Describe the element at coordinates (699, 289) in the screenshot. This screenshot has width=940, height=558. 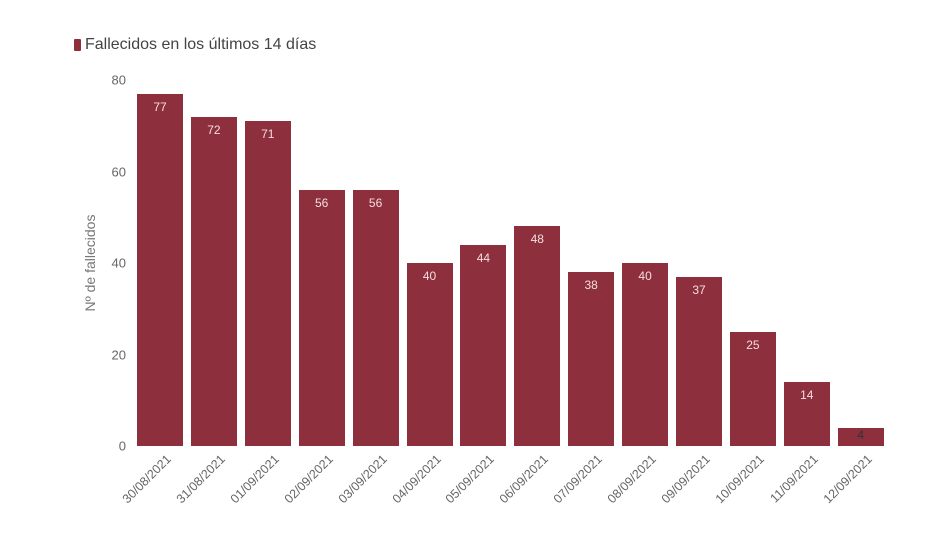
I see `bar-value-label: 37` at that location.